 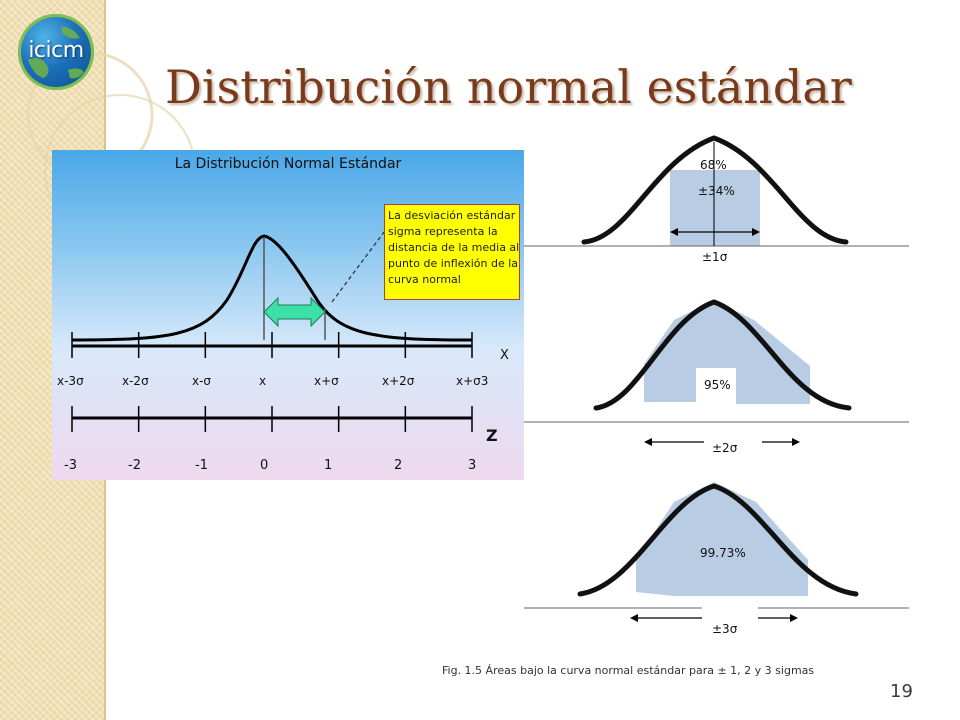 What do you see at coordinates (272, 288) in the screenshot?
I see `normal-curve` at bounding box center [272, 288].